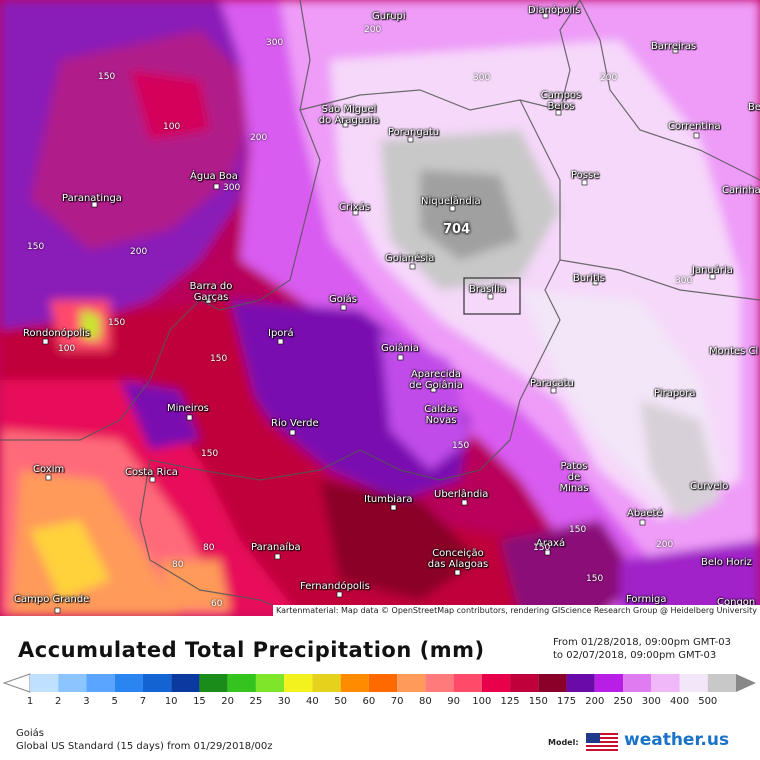 The width and height of the screenshot is (760, 760). Describe the element at coordinates (708, 701) in the screenshot. I see `scale-tick-label: 500` at that location.